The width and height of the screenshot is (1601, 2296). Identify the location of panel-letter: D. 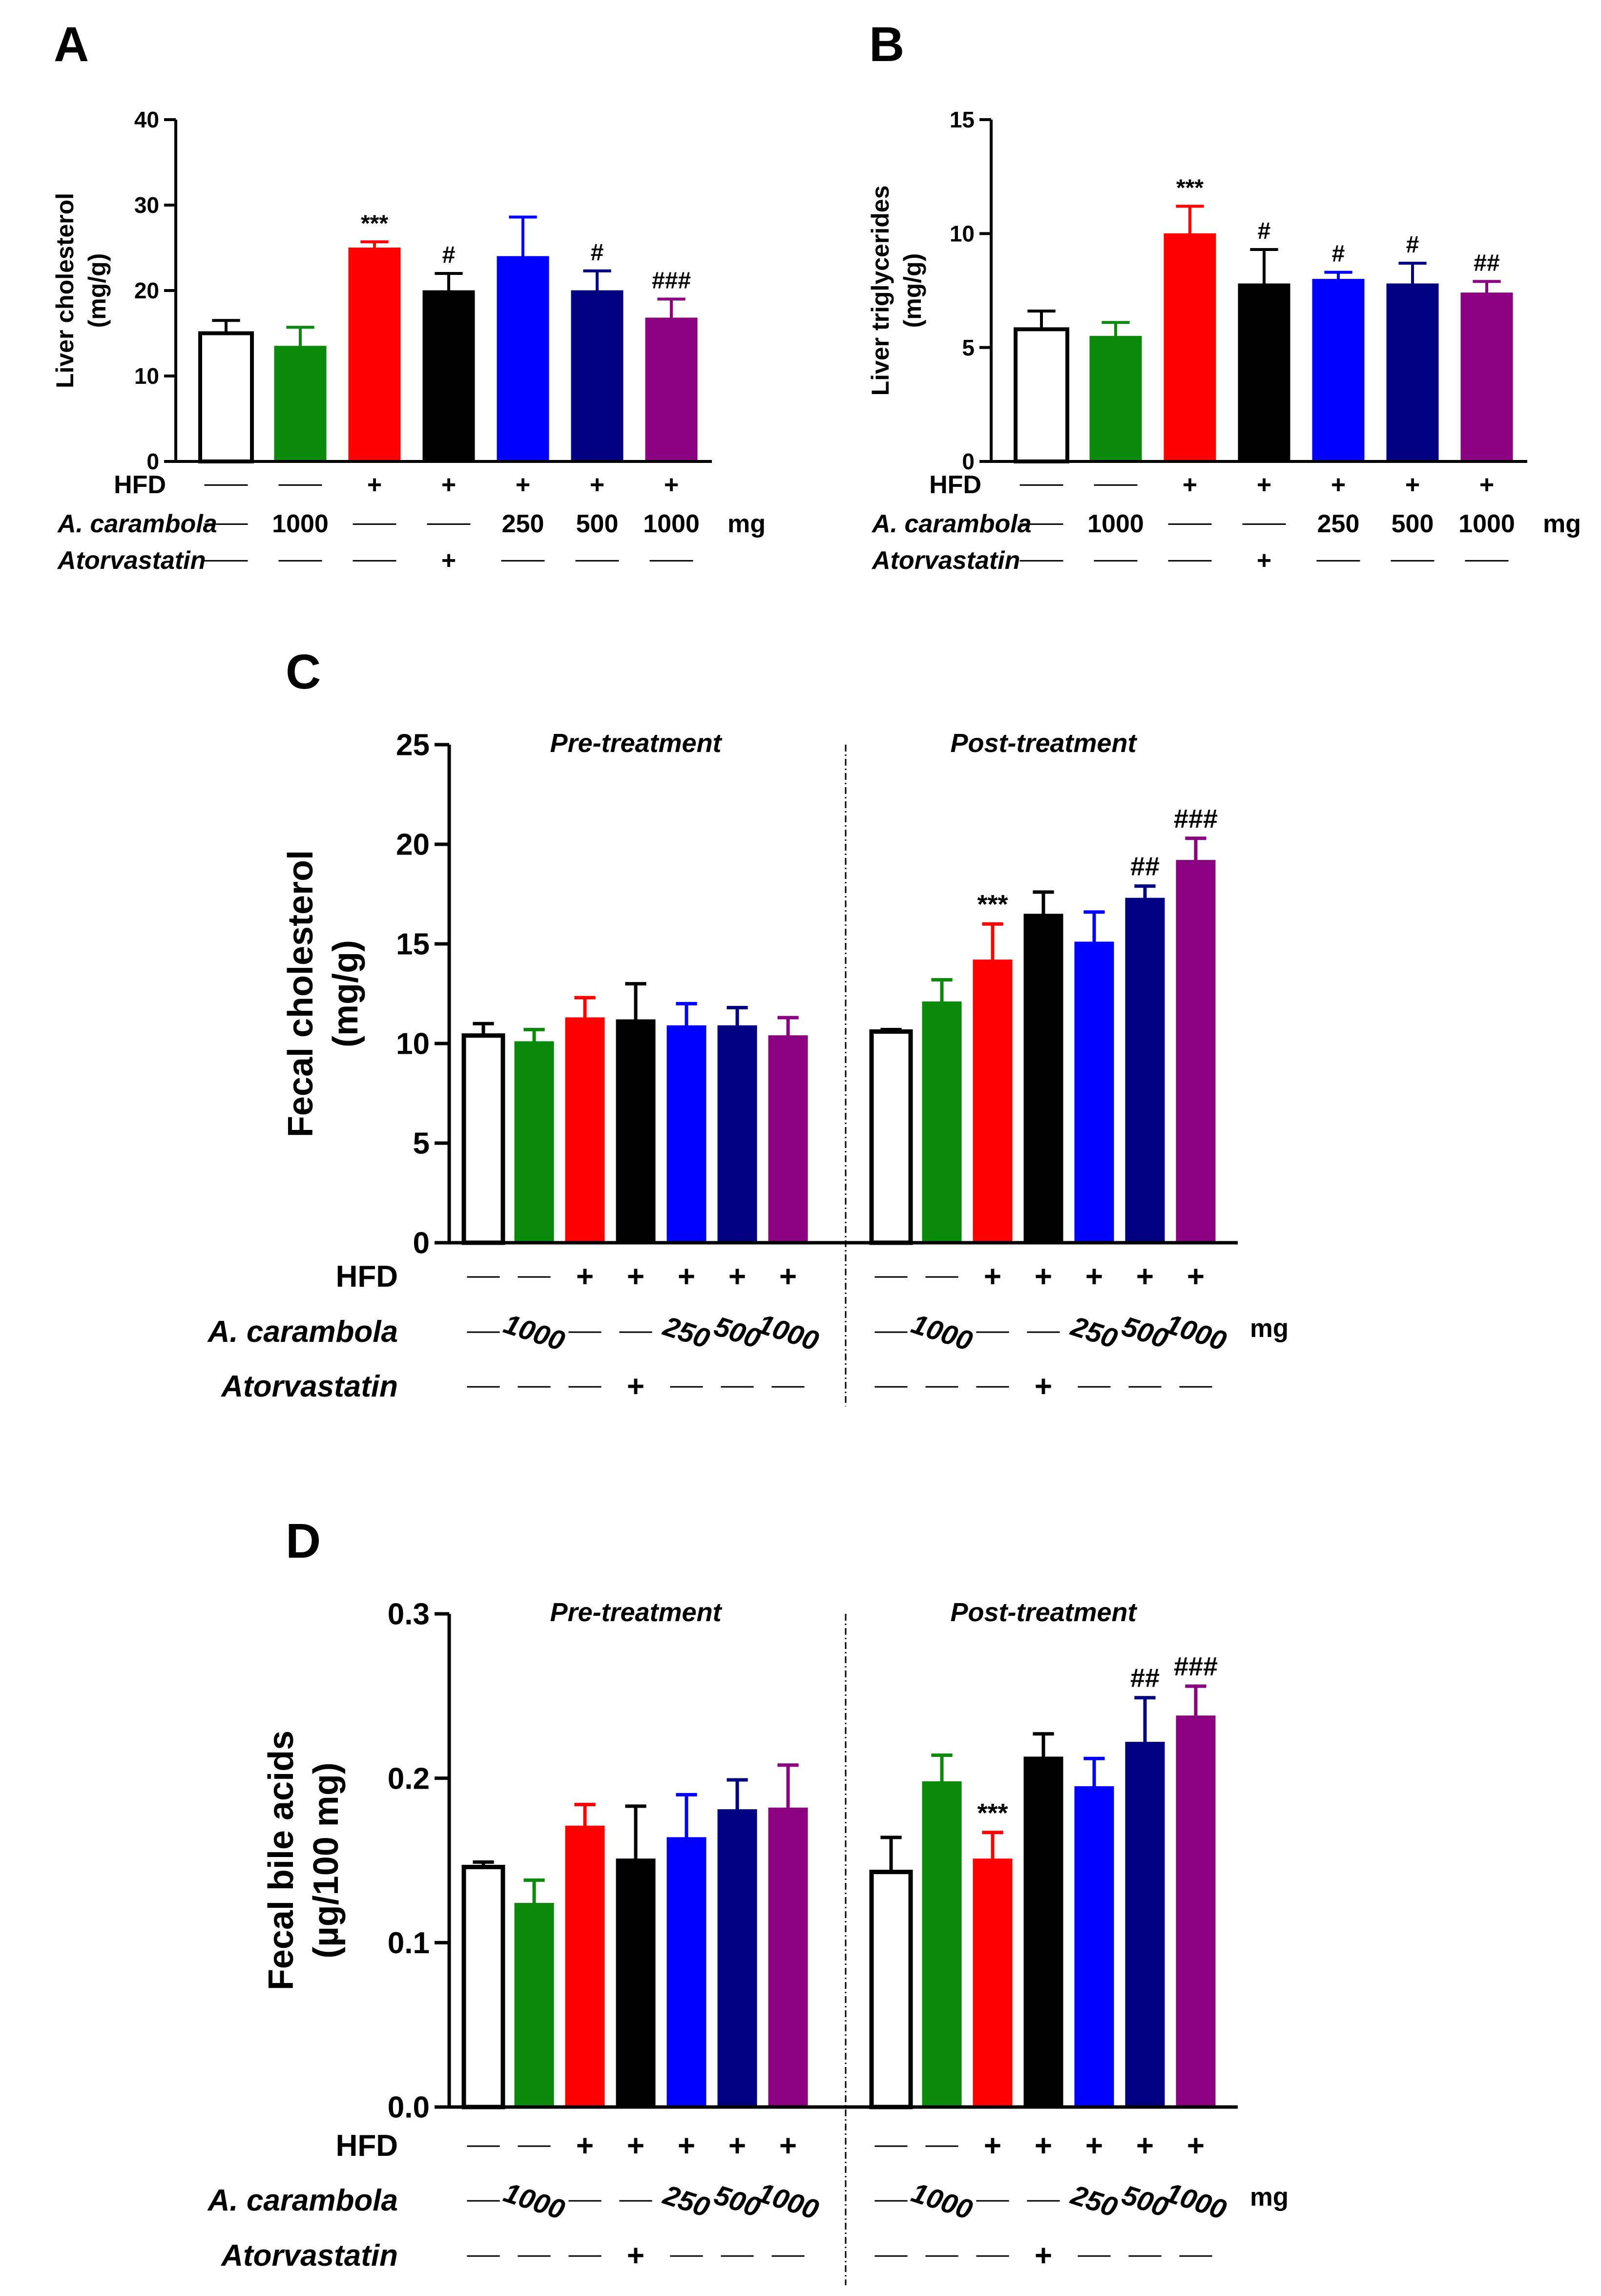
(303, 1541).